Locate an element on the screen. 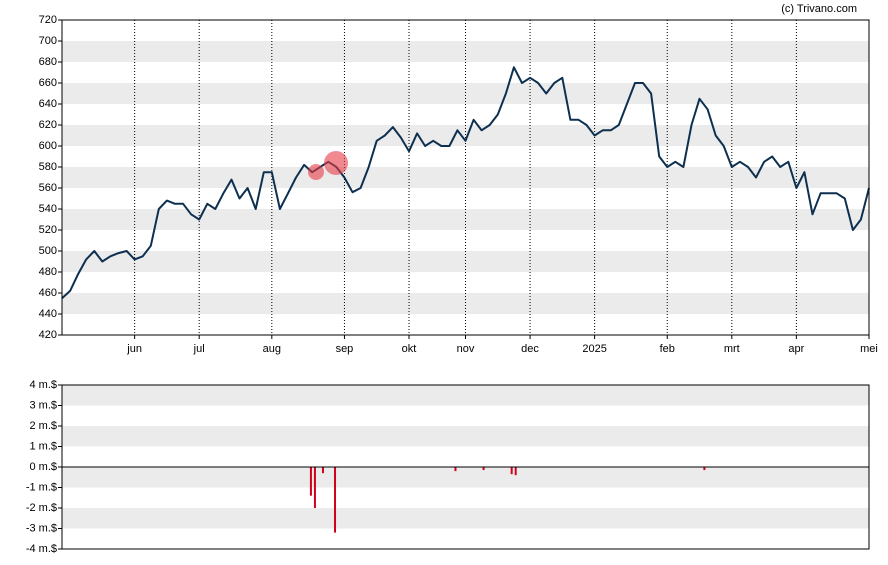  y-tick-label: 0 m.$ is located at coordinates (43, 467).